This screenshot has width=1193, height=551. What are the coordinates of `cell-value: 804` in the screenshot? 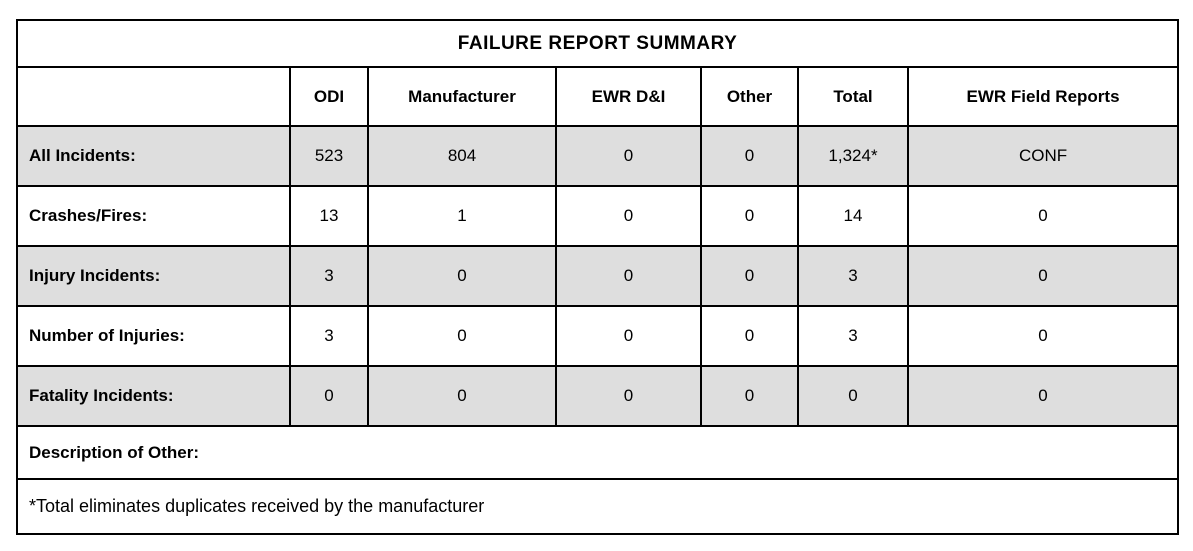 It's located at (462, 156).